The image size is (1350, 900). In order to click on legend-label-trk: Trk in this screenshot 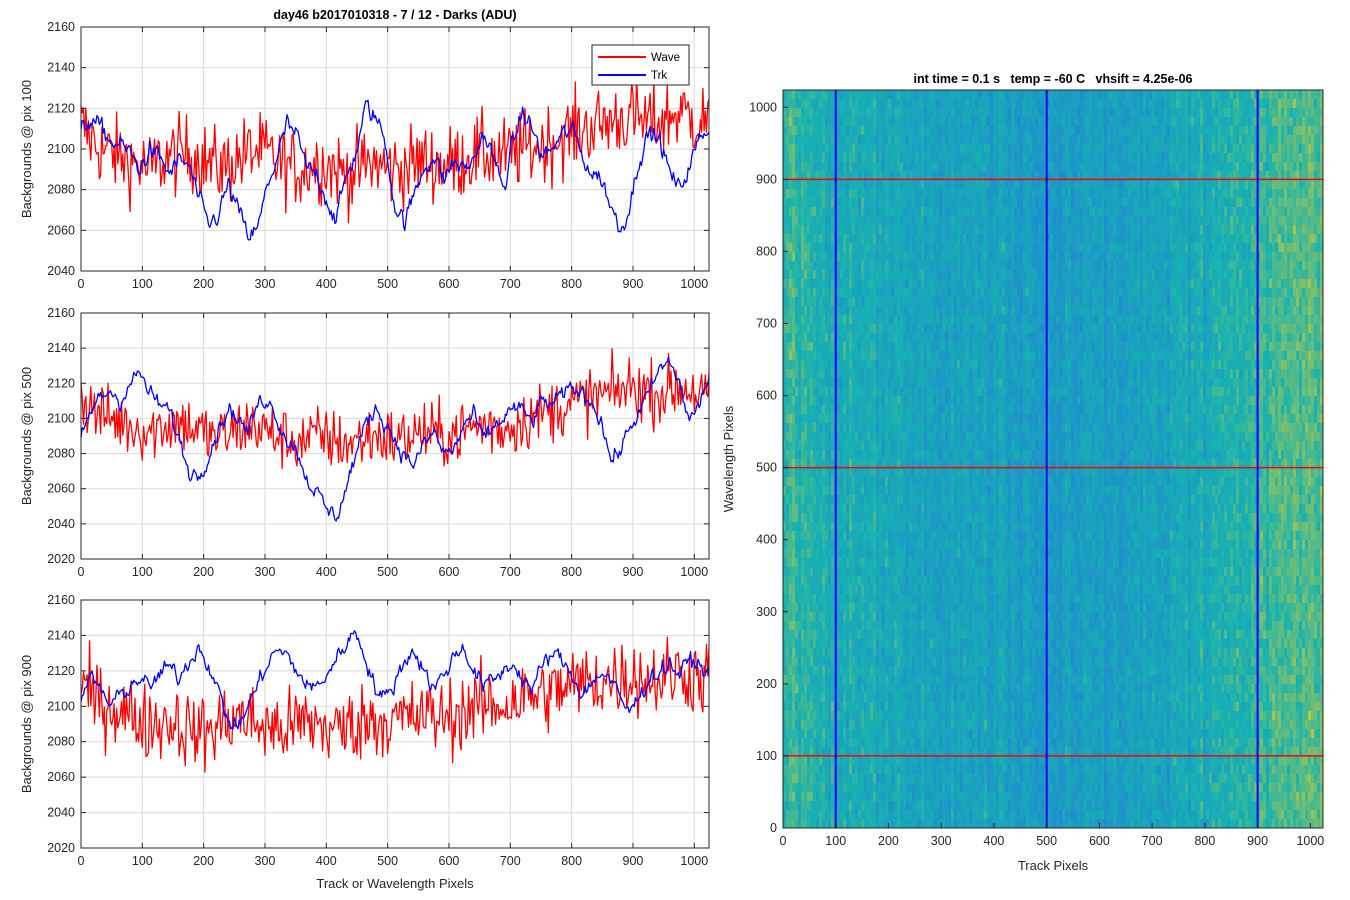, I will do `click(659, 76)`.